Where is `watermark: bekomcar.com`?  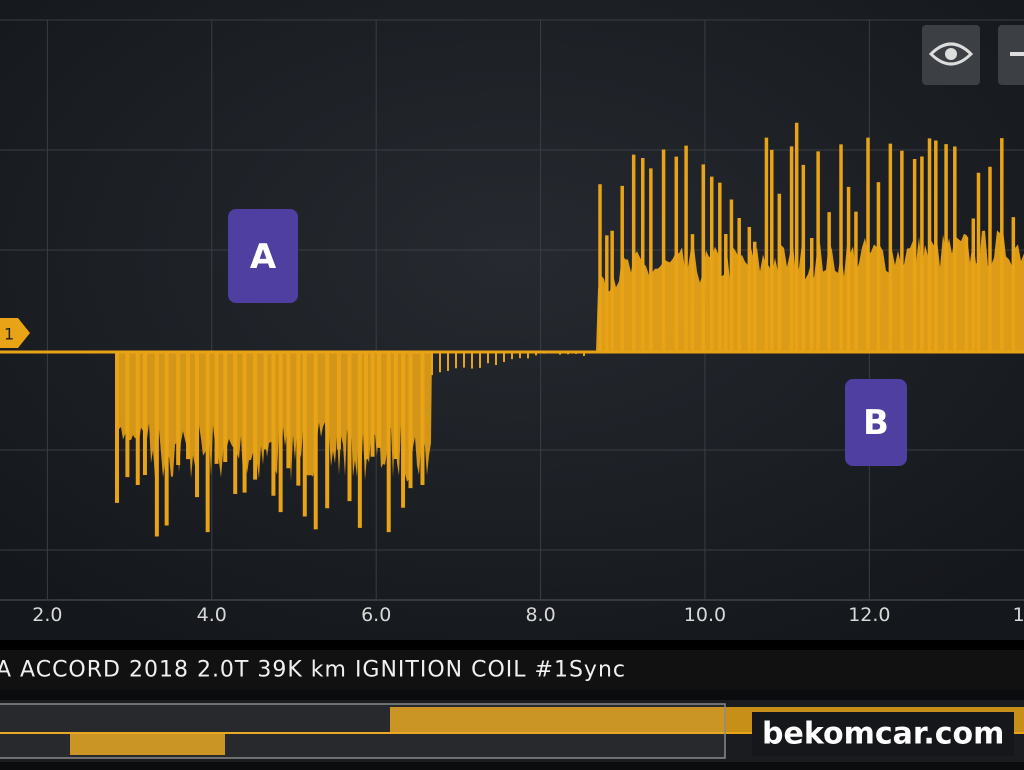
watermark: bekomcar.com is located at coordinates (883, 734).